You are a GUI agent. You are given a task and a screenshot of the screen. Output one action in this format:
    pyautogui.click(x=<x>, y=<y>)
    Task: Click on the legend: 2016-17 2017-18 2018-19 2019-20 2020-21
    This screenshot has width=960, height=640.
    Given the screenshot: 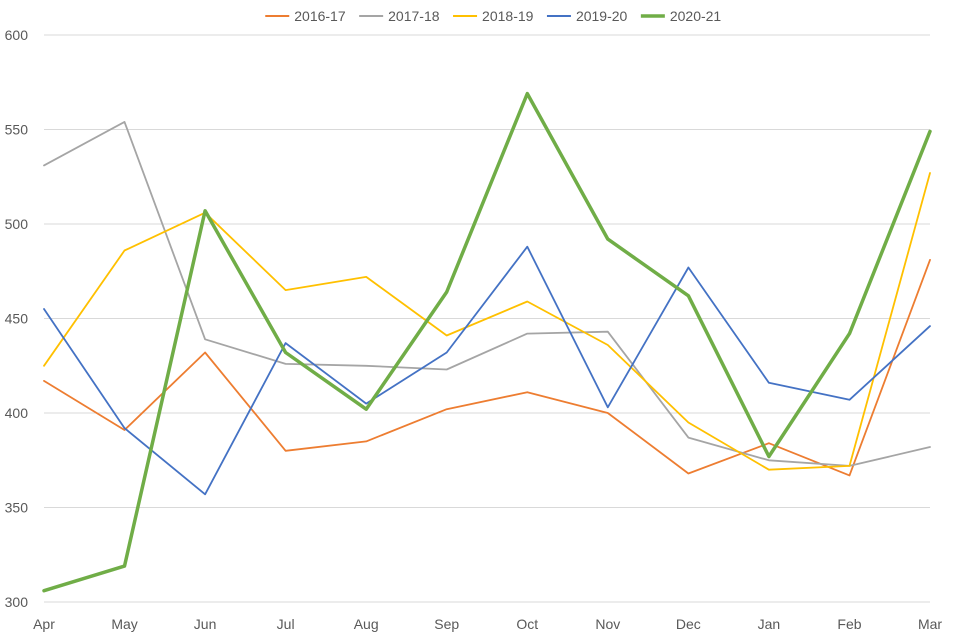 What is the action you would take?
    pyautogui.click(x=493, y=16)
    